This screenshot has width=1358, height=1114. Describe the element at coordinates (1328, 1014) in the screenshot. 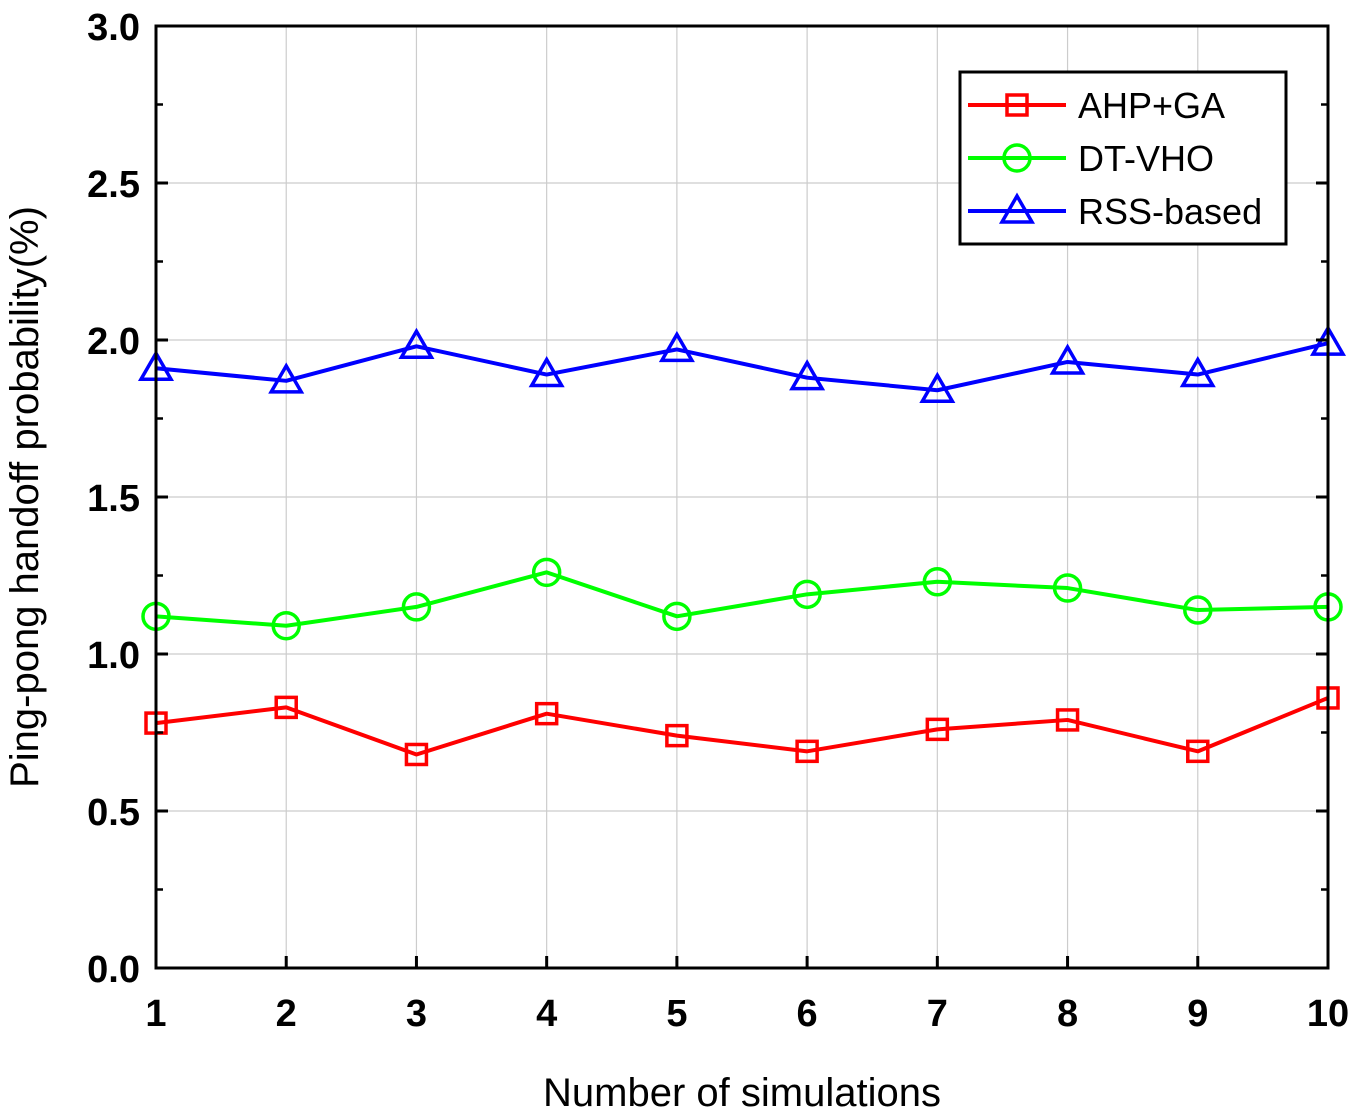

I see `x-tick-label: 10` at that location.